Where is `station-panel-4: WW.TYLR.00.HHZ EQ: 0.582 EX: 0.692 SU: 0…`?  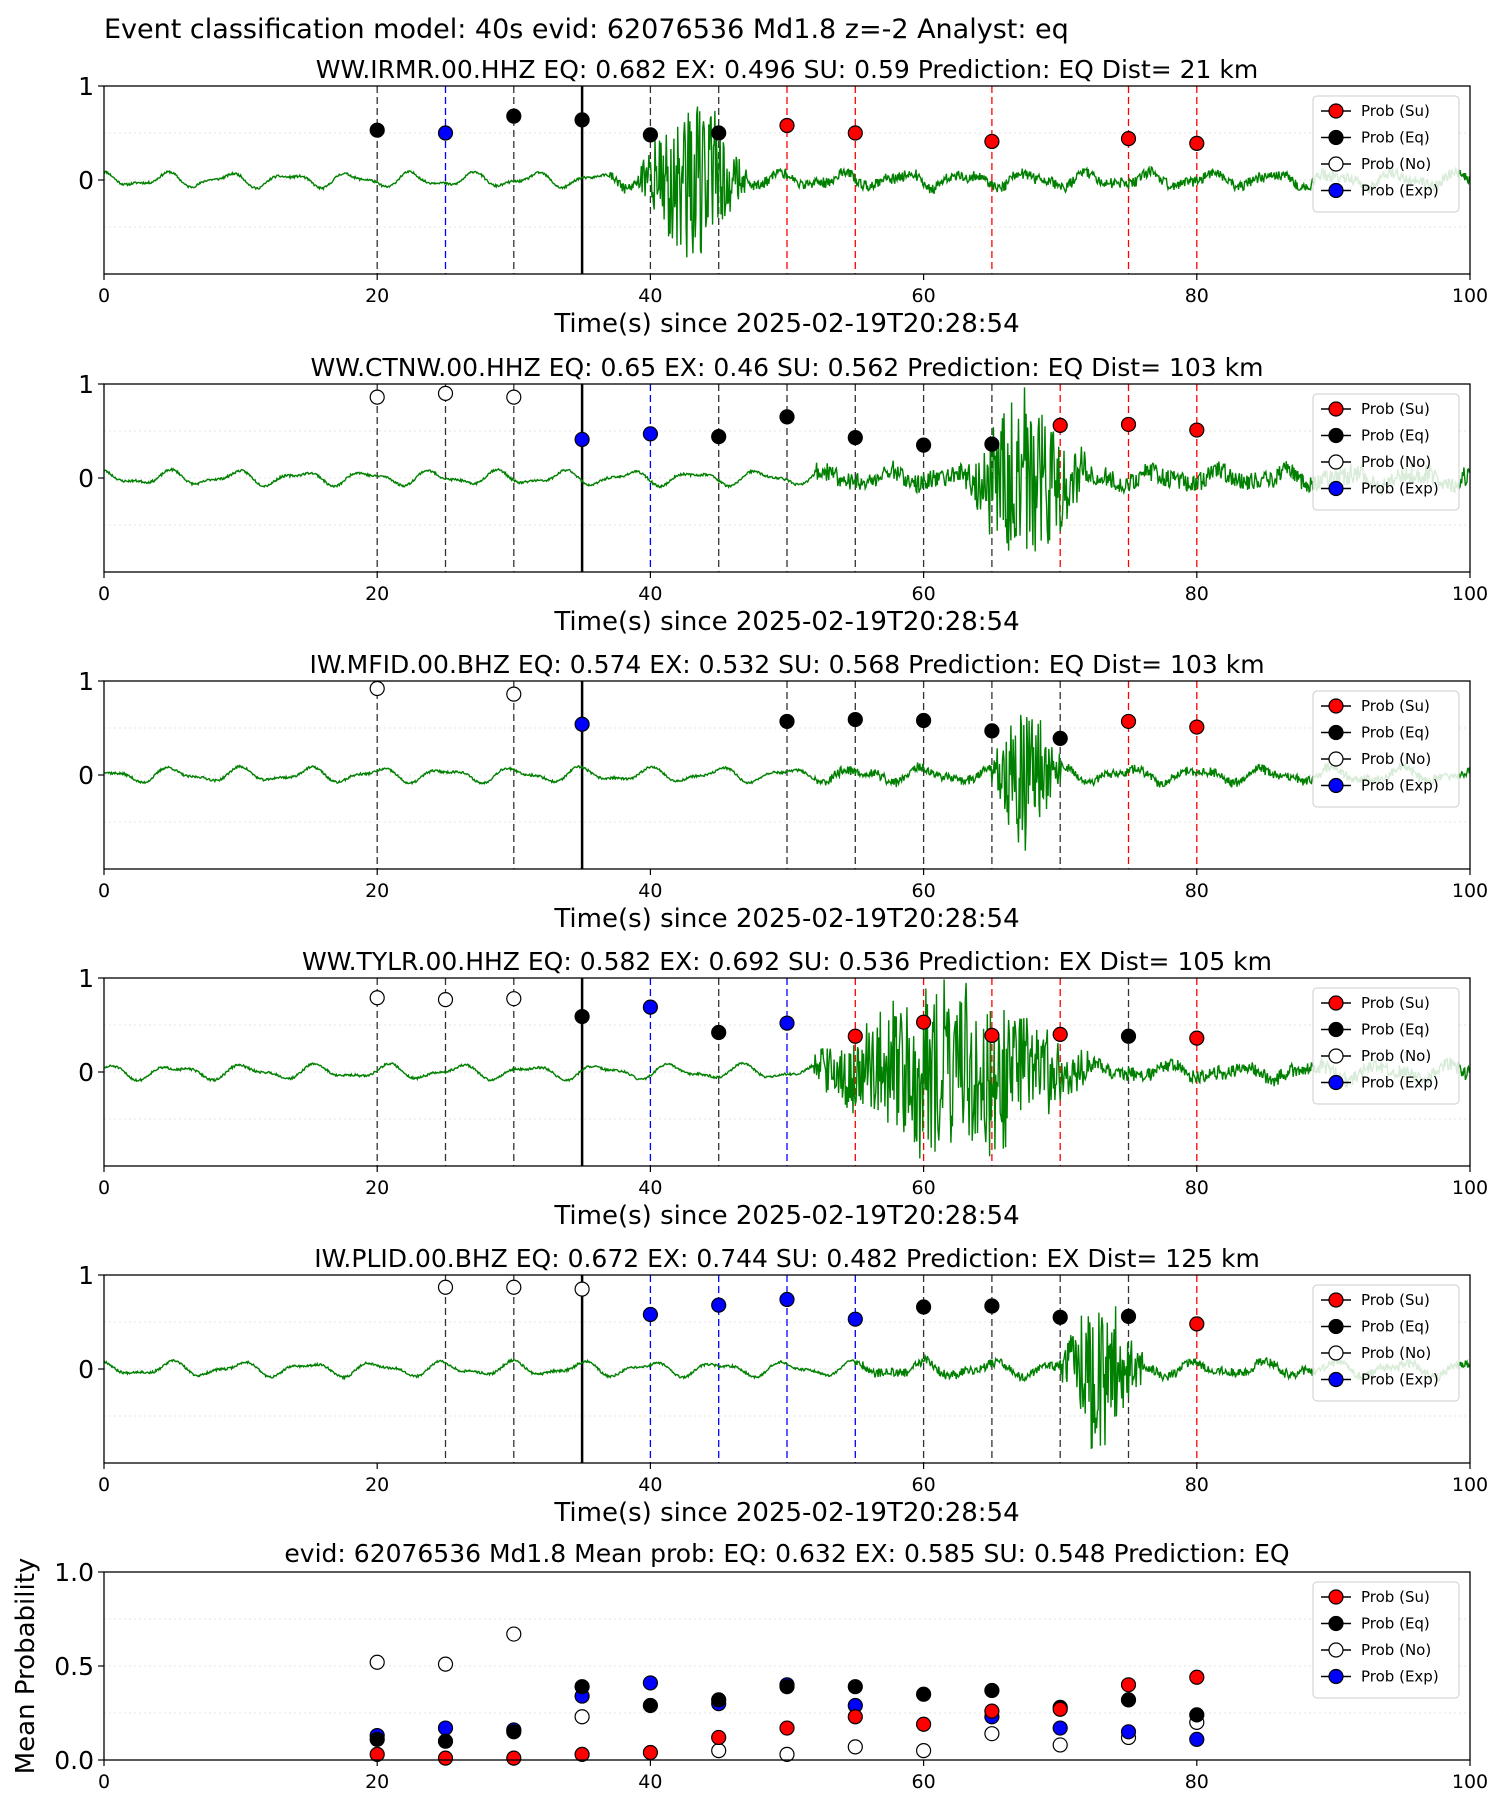 station-panel-4: WW.TYLR.00.HHZ EQ: 0.582 EX: 0.692 SU: 0… is located at coordinates (783, 1089).